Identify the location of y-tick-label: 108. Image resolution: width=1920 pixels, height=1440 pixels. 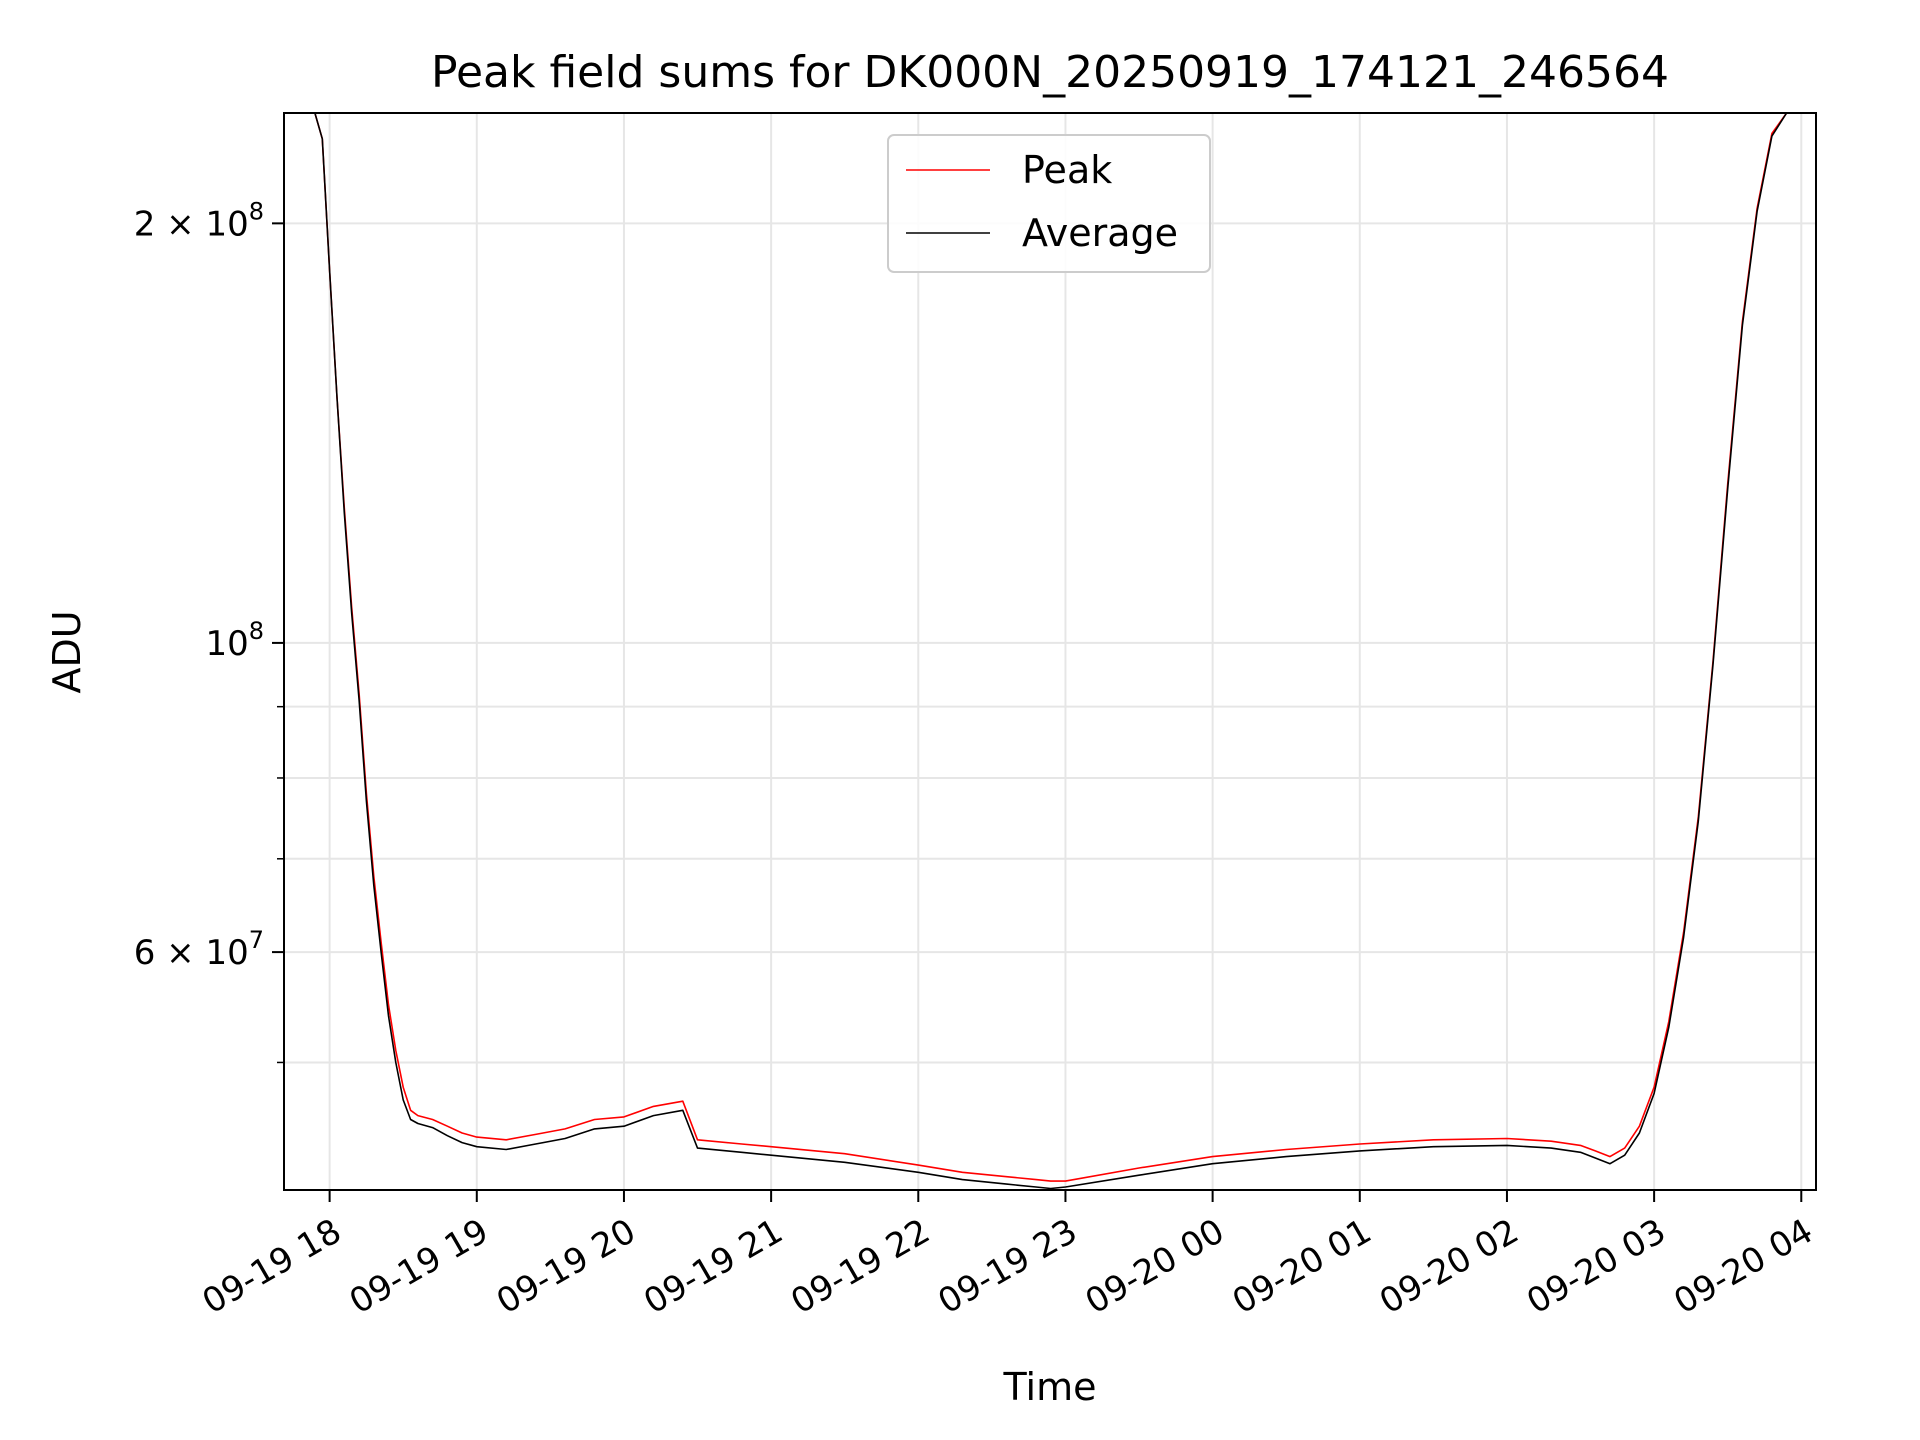
(234, 640).